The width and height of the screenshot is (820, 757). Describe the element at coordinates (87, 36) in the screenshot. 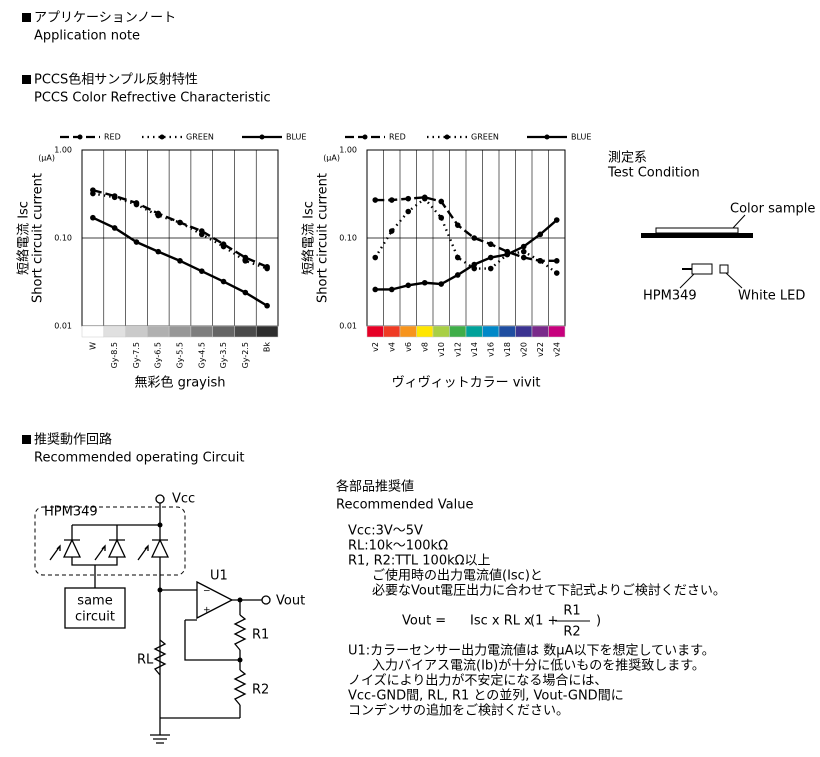

I see `title-en: Application note` at that location.